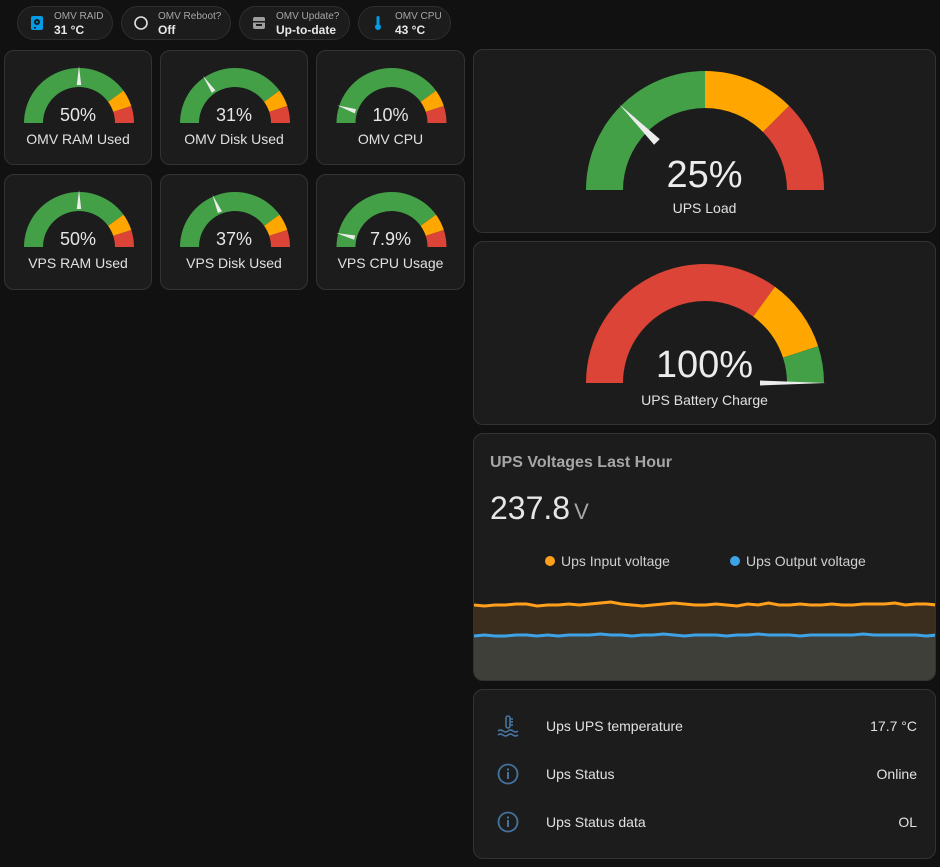 This screenshot has width=940, height=867. Describe the element at coordinates (580, 774) in the screenshot. I see `entity-name: Ups Status` at that location.